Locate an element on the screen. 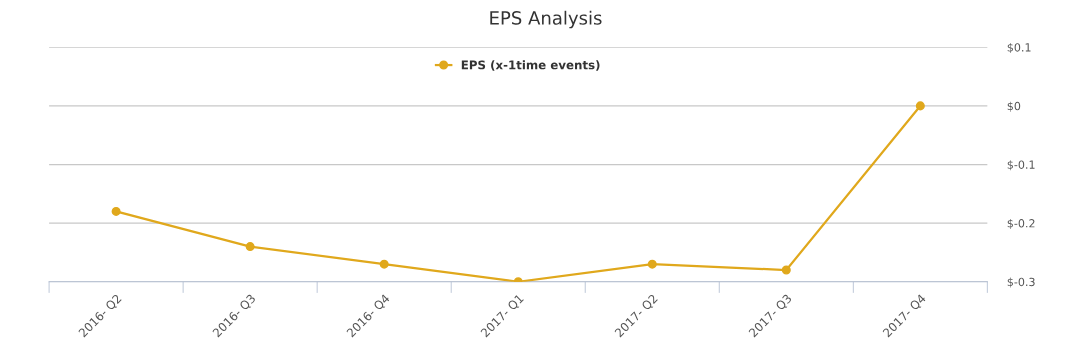 The image size is (1091, 350). y-tick-label: $-0.2 is located at coordinates (1021, 223).